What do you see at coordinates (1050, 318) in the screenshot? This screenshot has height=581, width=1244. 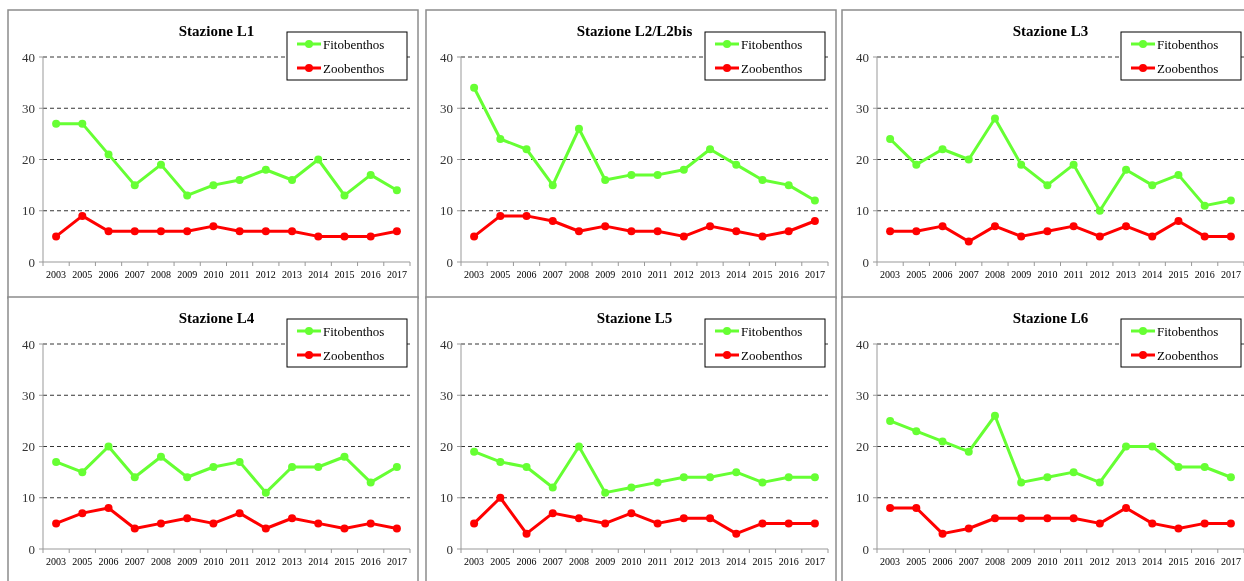 I see `chart-title: Stazione L6` at bounding box center [1050, 318].